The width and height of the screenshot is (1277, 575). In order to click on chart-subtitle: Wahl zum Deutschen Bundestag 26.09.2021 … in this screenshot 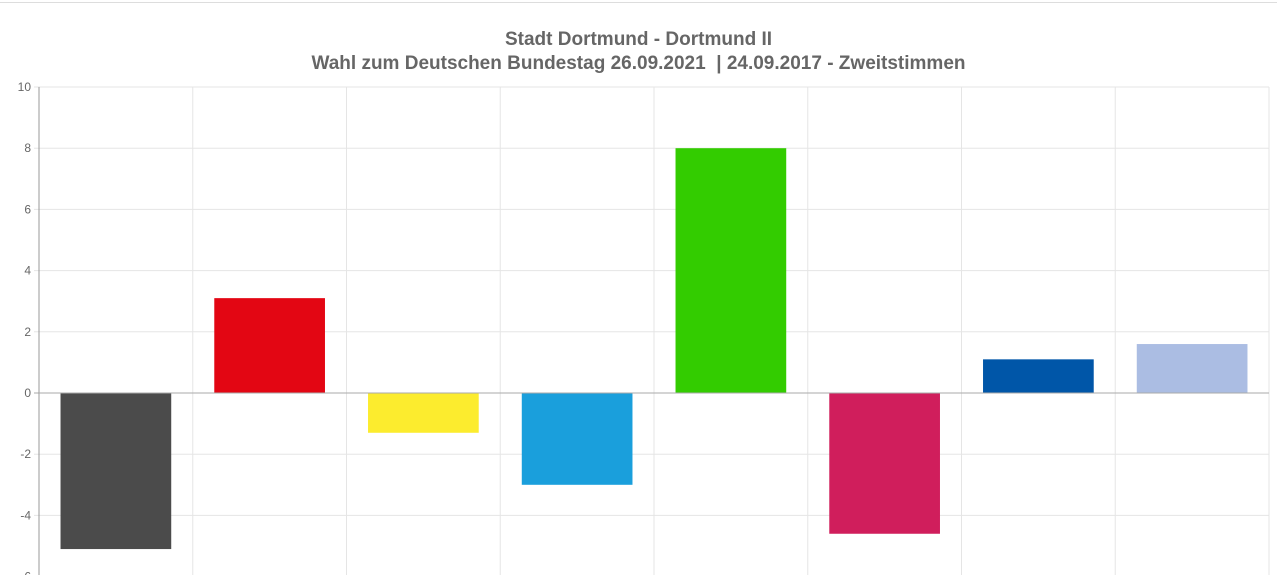, I will do `click(638, 63)`.